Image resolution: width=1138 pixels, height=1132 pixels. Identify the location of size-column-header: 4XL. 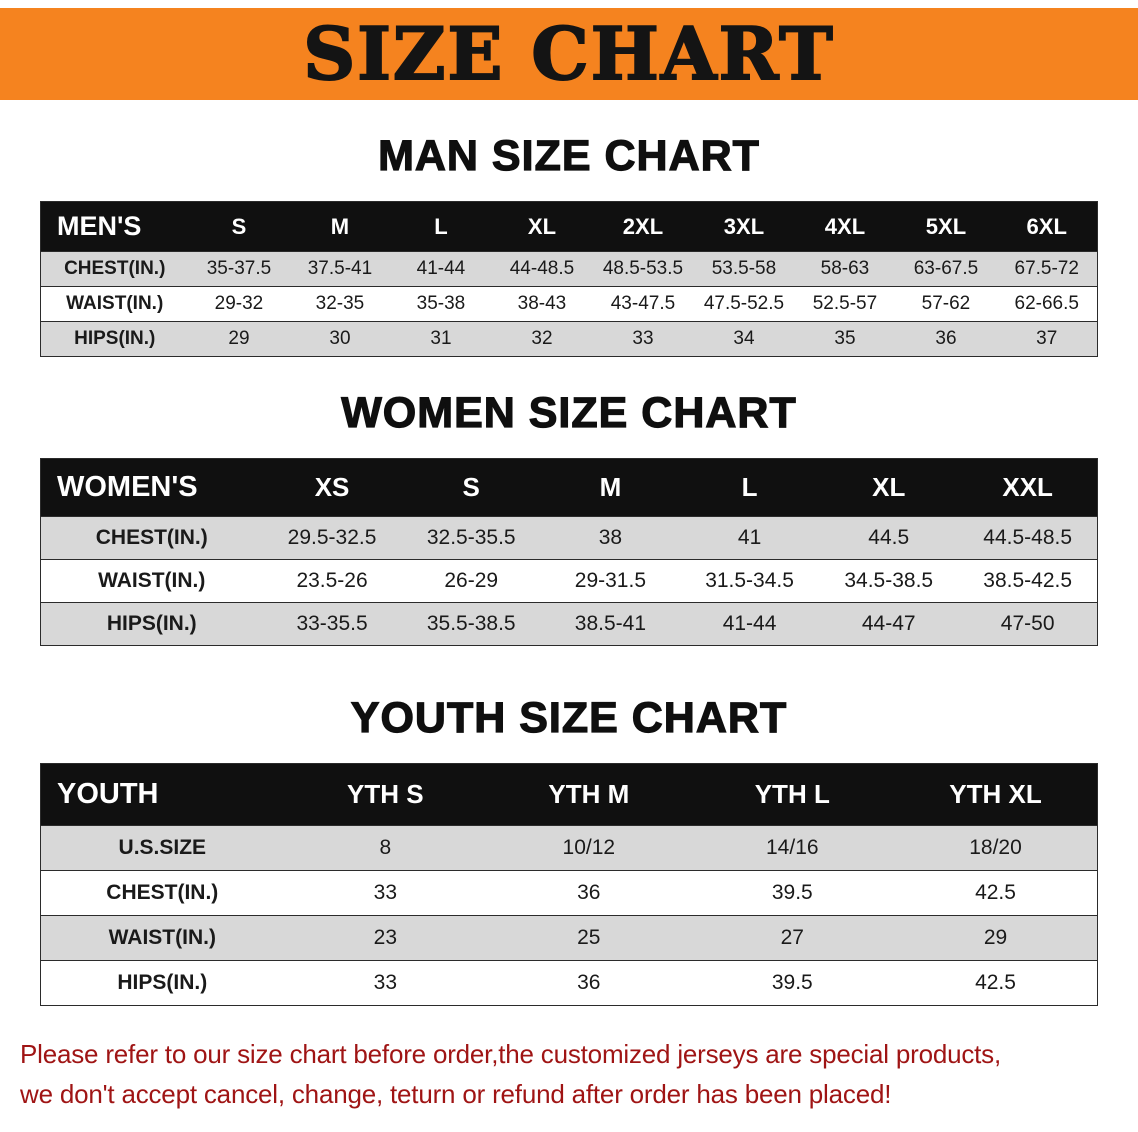
(845, 226).